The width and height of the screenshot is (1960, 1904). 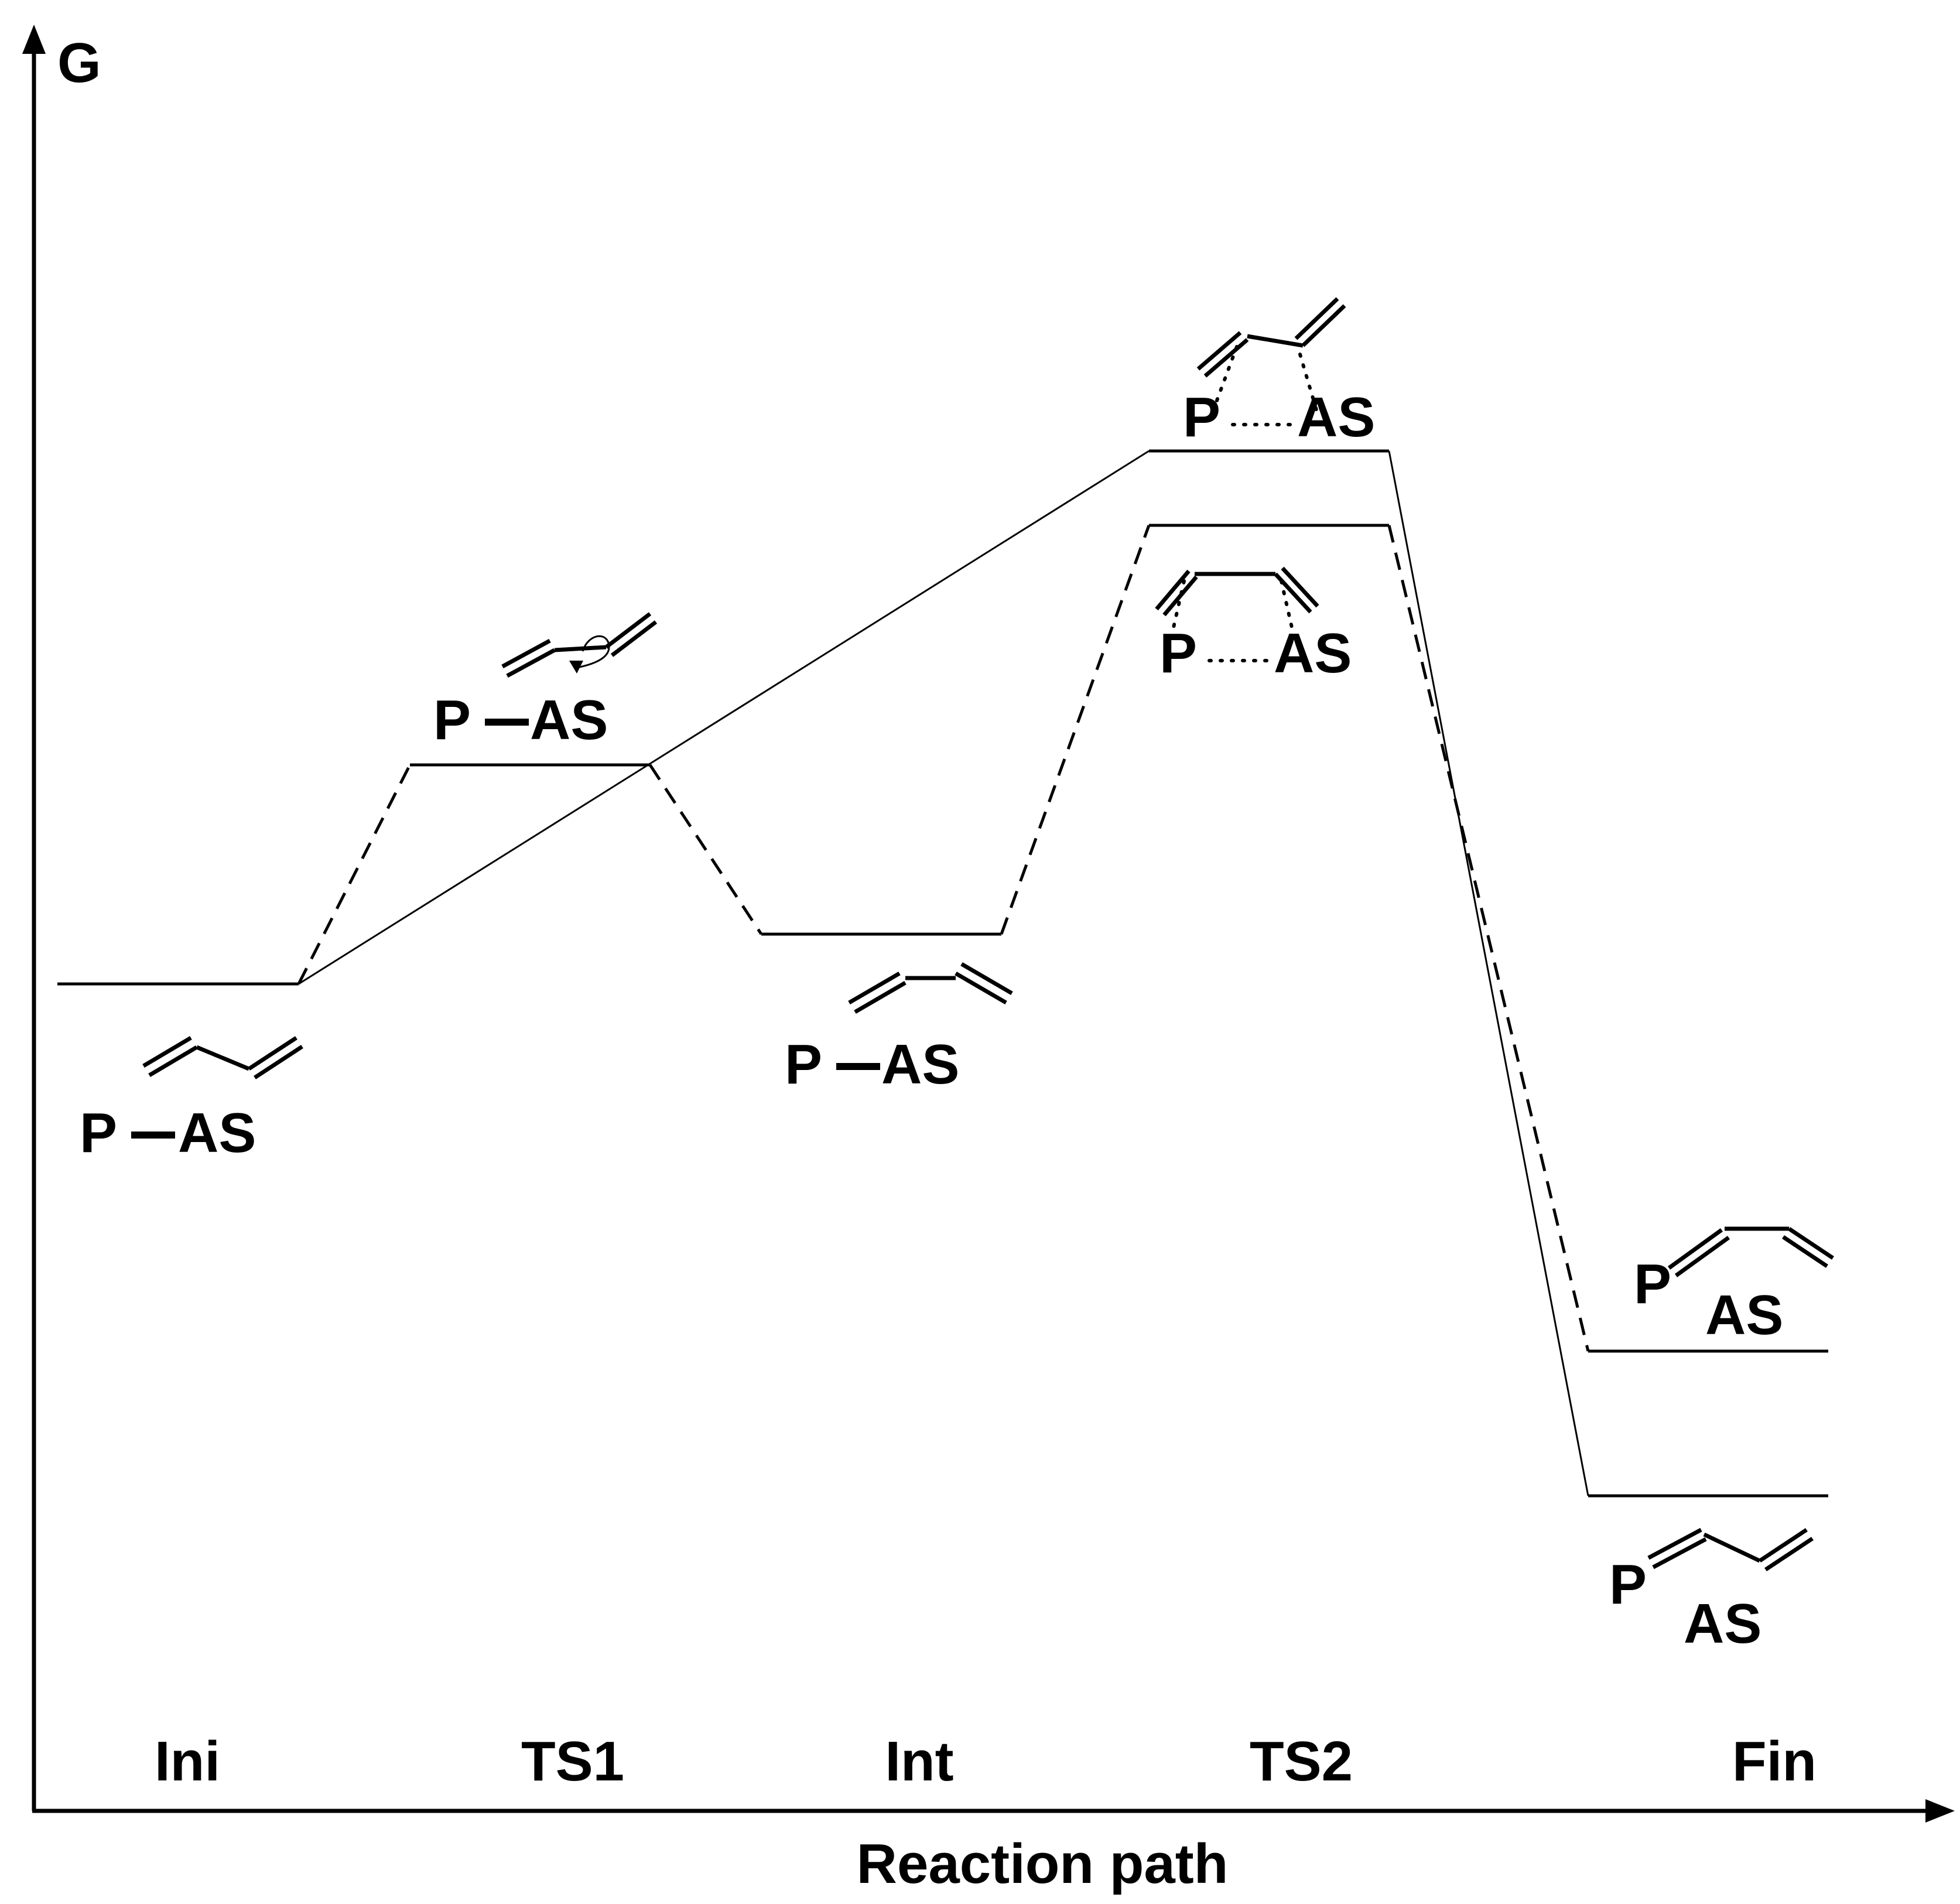 I want to click on species-ini-bond, so click(x=153, y=1135).